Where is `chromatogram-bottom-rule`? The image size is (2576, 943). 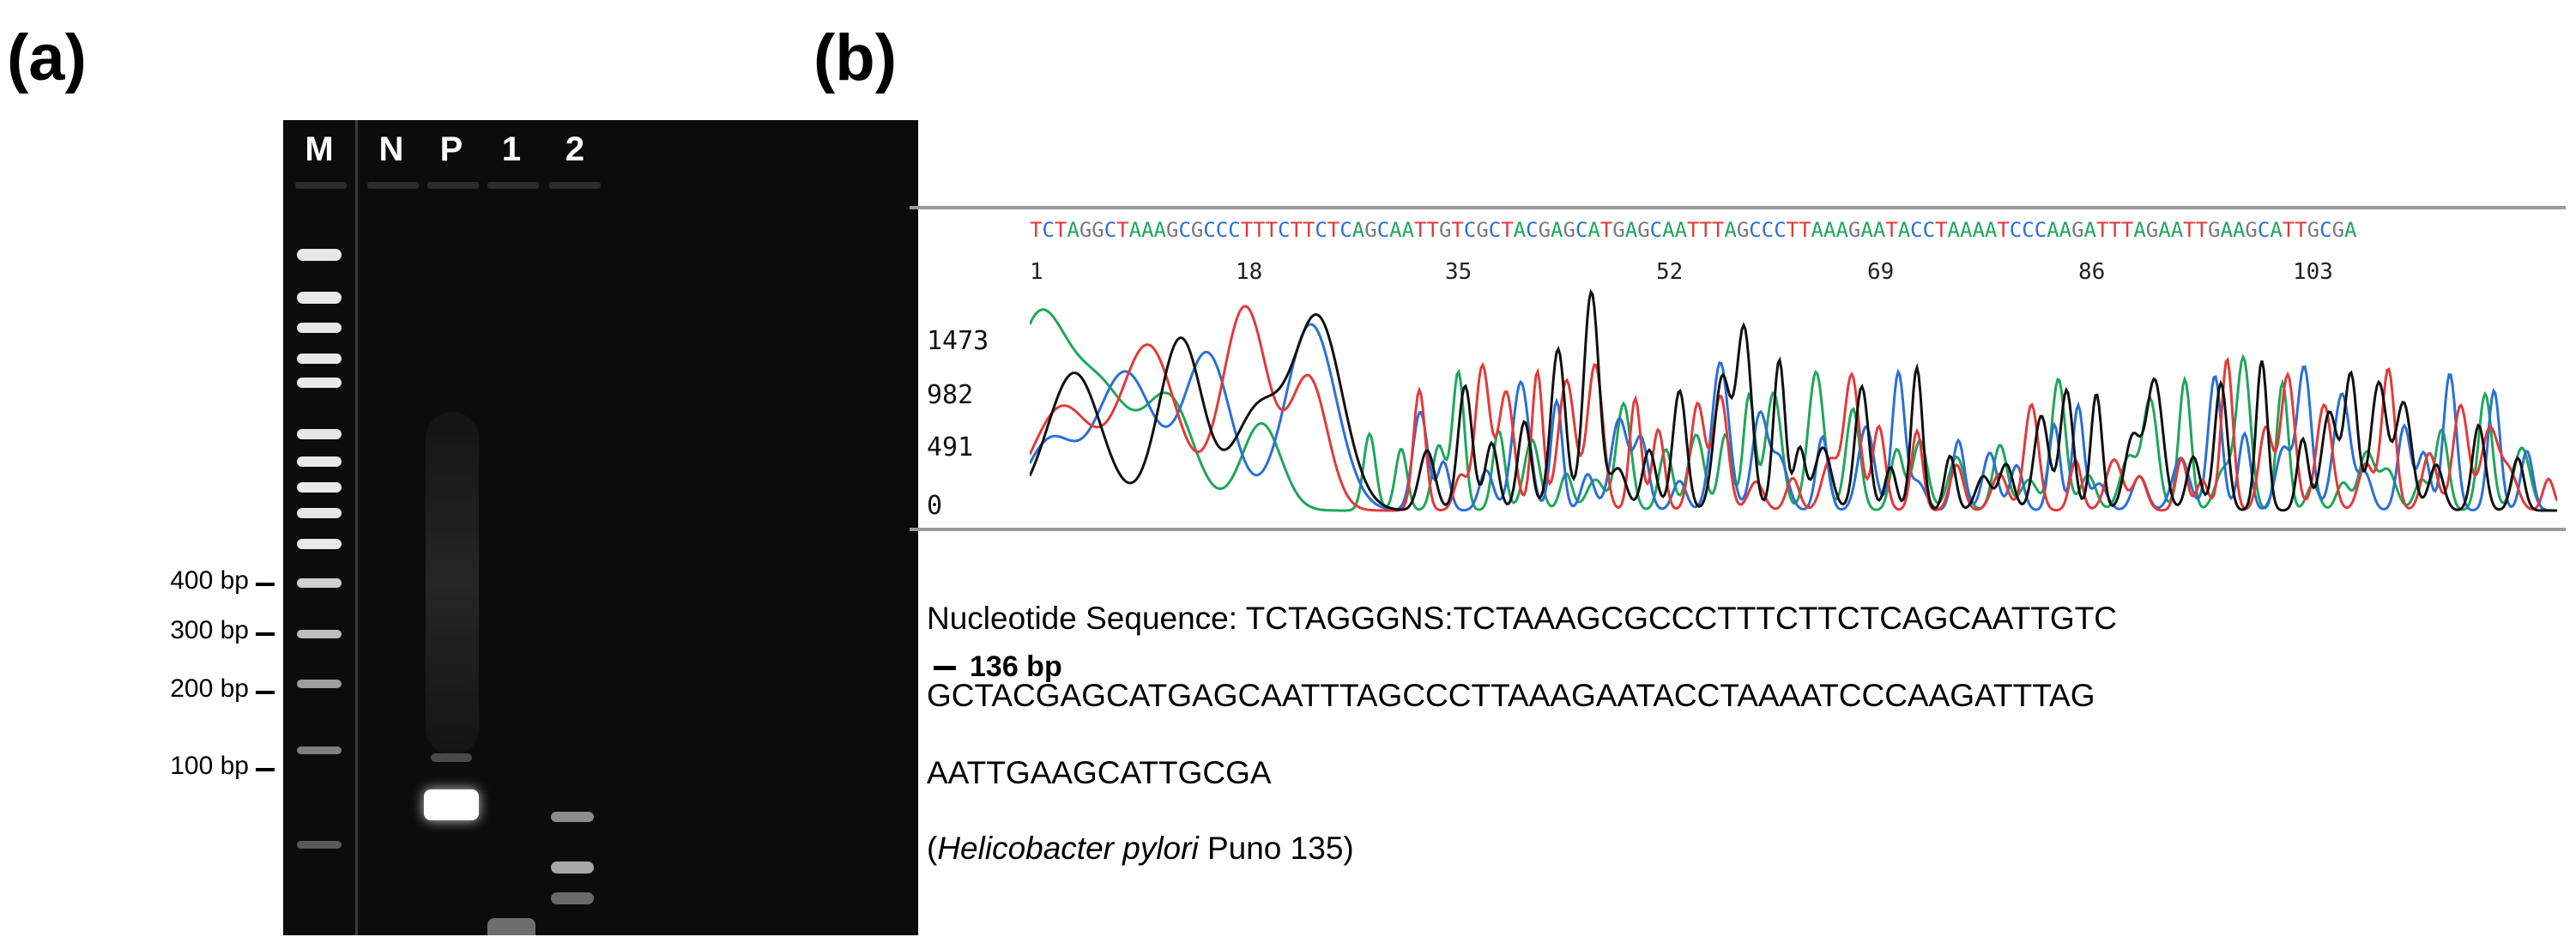
chromatogram-bottom-rule is located at coordinates (1738, 529).